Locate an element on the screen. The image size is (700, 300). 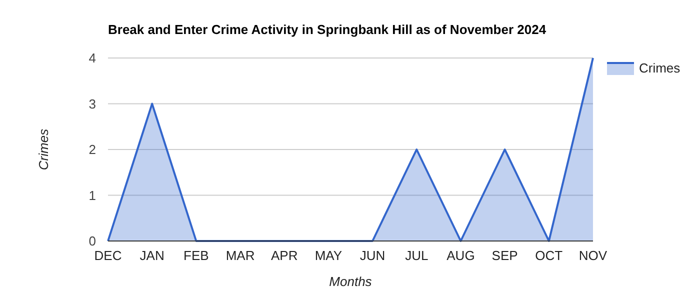
x-tick-label: NOV is located at coordinates (593, 255).